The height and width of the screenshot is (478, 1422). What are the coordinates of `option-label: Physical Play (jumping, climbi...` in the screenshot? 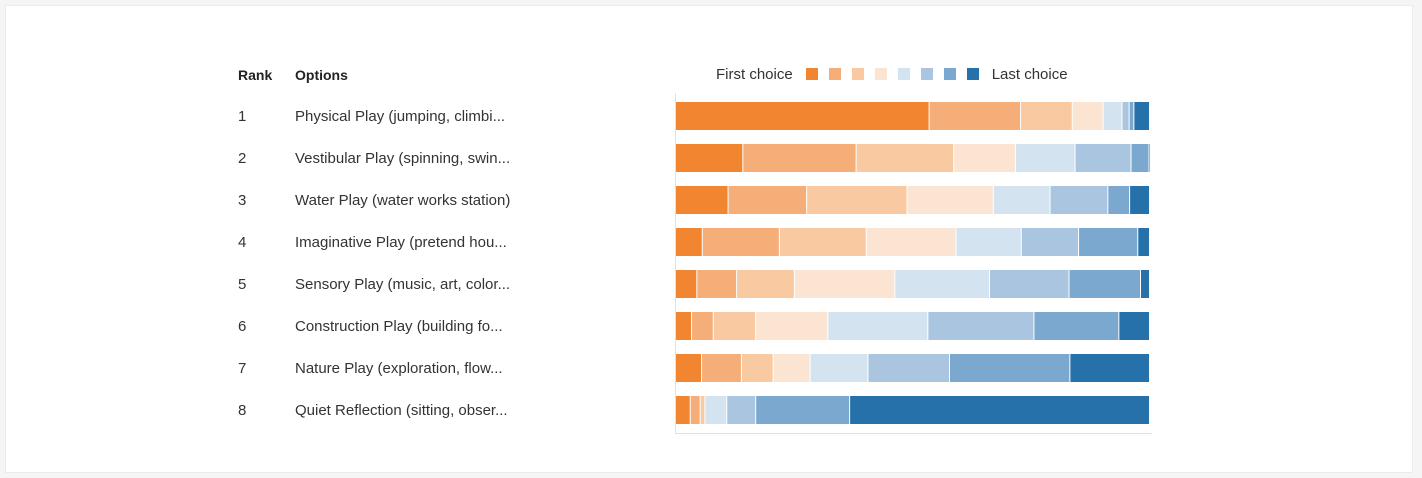 It's located at (400, 116).